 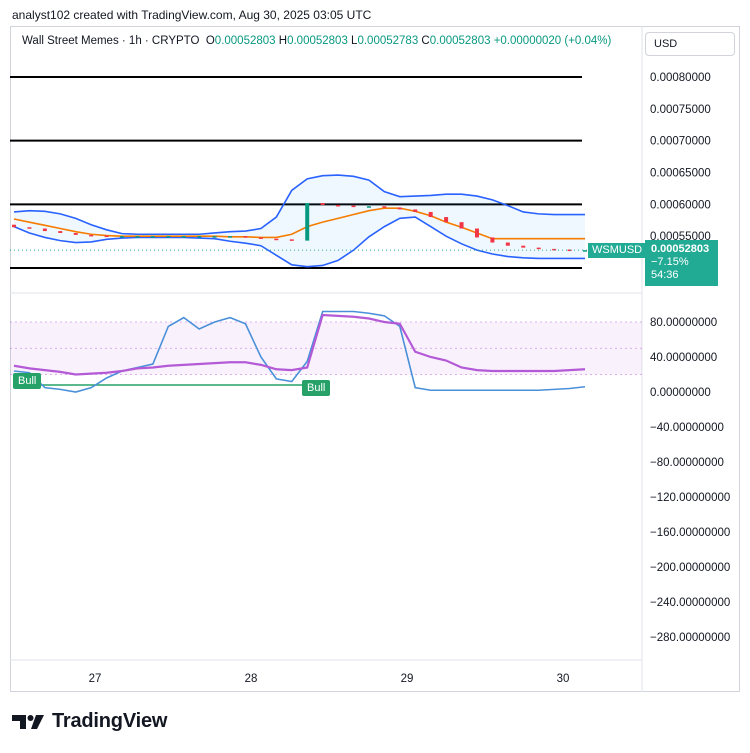 I want to click on price-axis-label: 0.00070000, so click(x=680, y=142).